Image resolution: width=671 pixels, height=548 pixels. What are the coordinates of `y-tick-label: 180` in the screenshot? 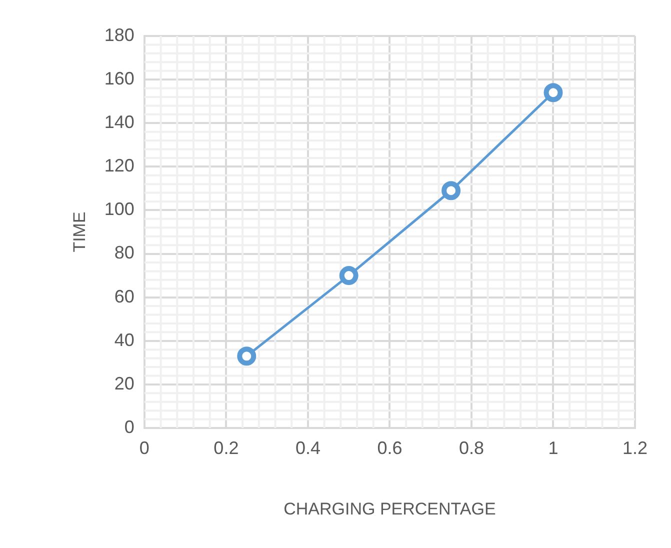 It's located at (119, 34).